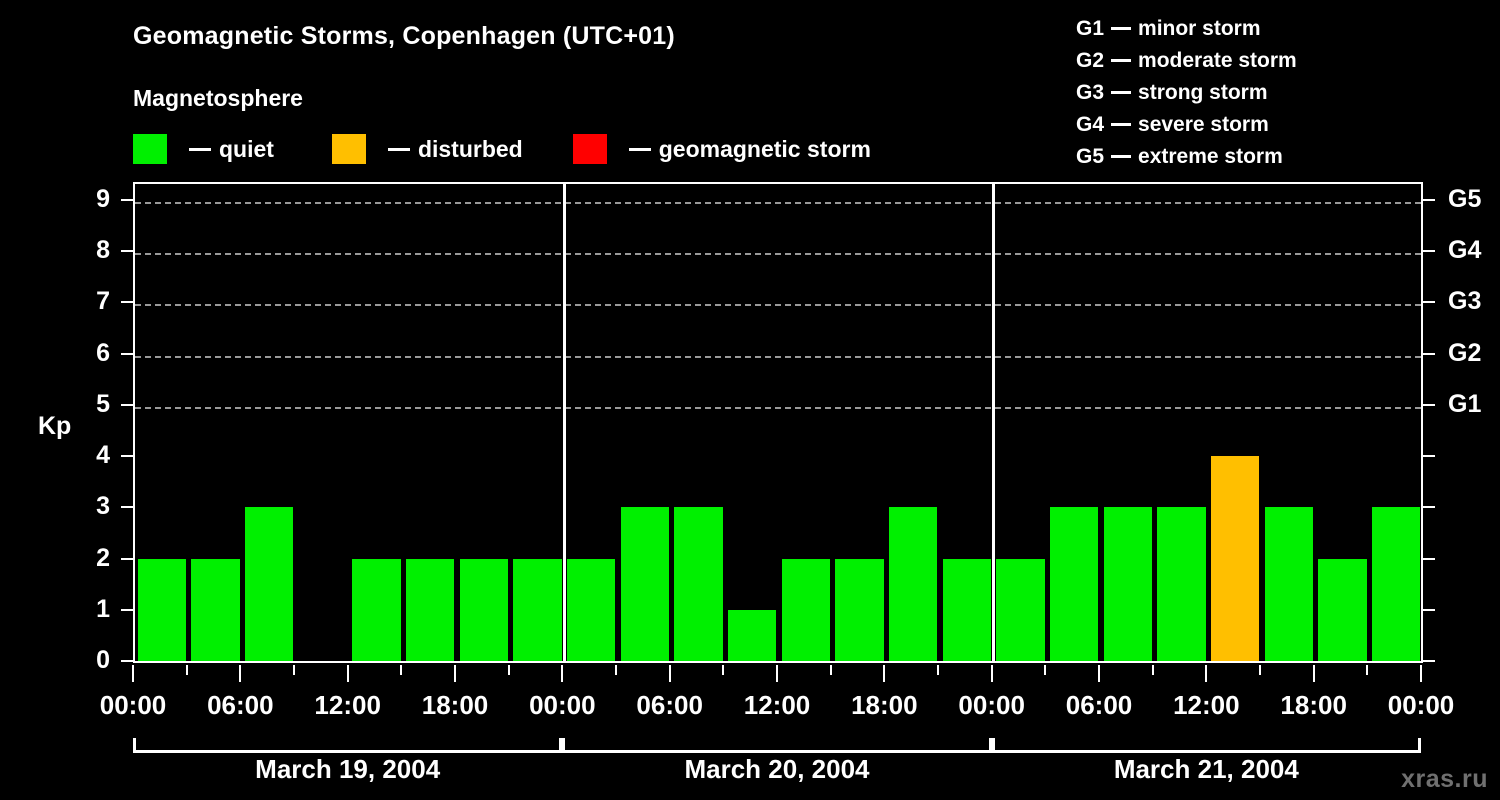 This screenshot has width=1500, height=800. I want to click on y-tick-label-0: 0, so click(103, 660).